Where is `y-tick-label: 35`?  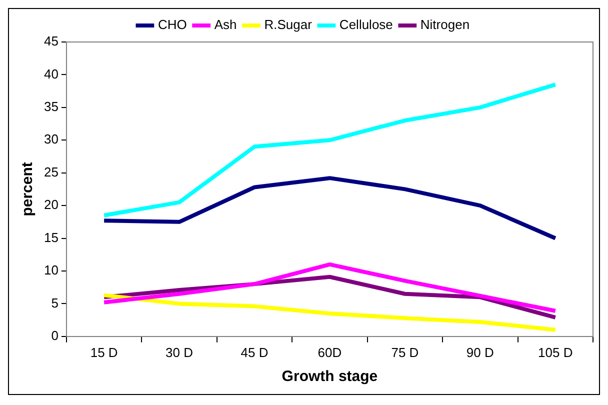
y-tick-label: 35 is located at coordinates (51, 106).